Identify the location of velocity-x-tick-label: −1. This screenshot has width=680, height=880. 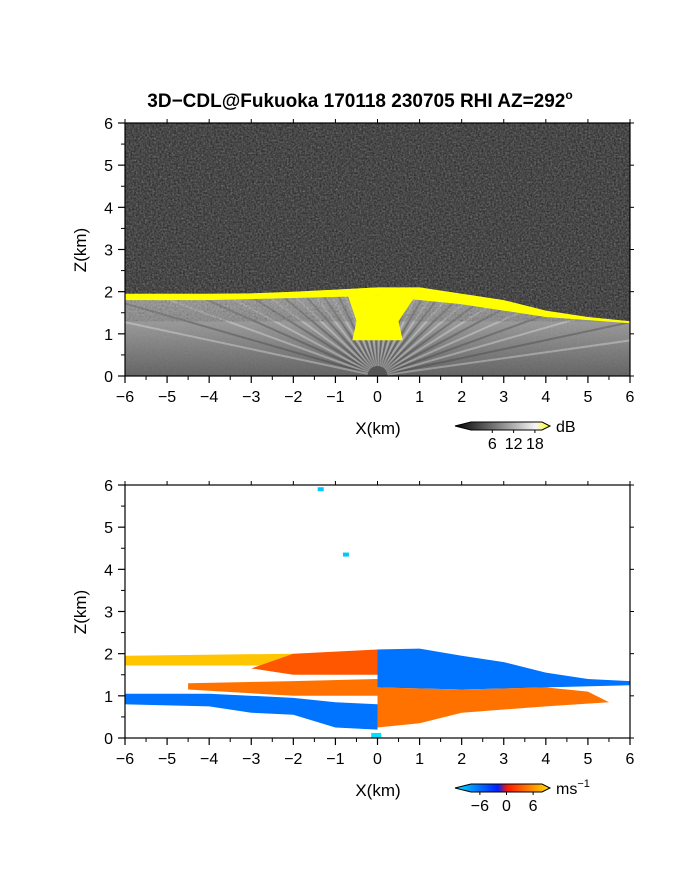
(335, 759).